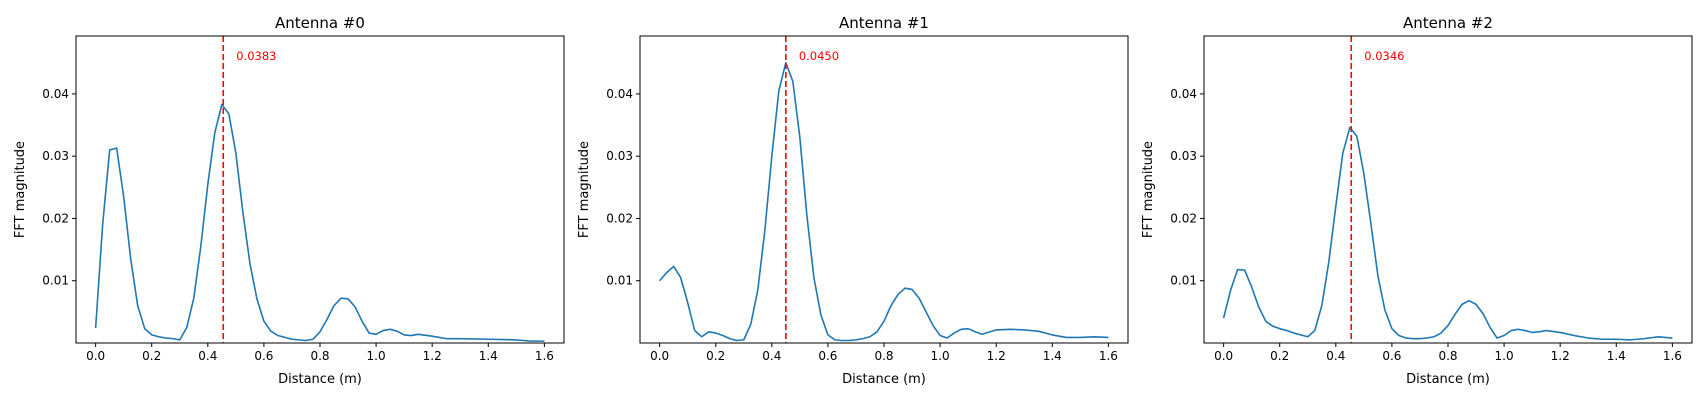 This screenshot has width=1700, height=400. Describe the element at coordinates (1384, 56) in the screenshot. I see `peak-marker-label: 0.0346` at that location.